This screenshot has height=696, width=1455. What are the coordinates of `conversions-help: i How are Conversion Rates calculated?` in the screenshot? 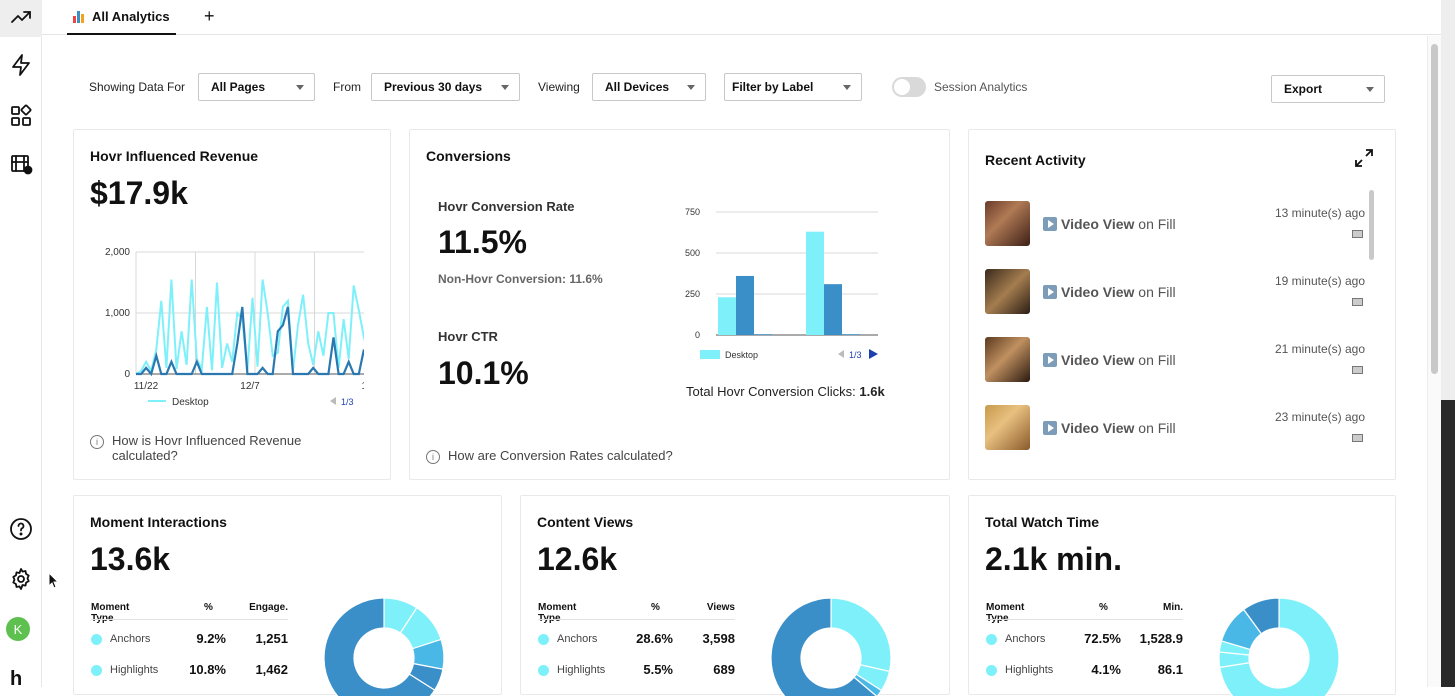 It's located at (549, 456).